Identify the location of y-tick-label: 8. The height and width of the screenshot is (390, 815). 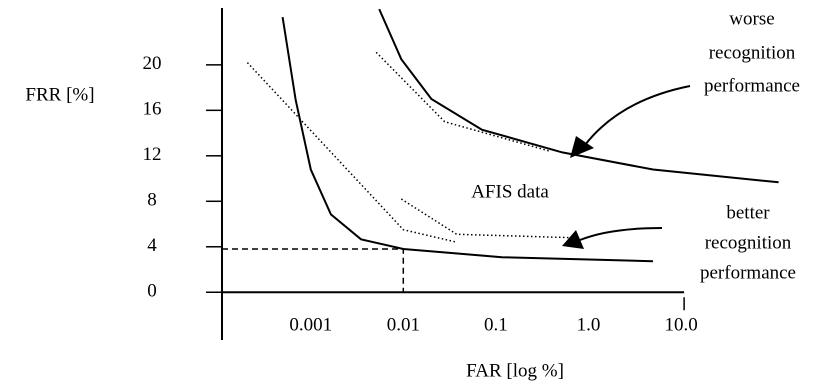
(152, 200).